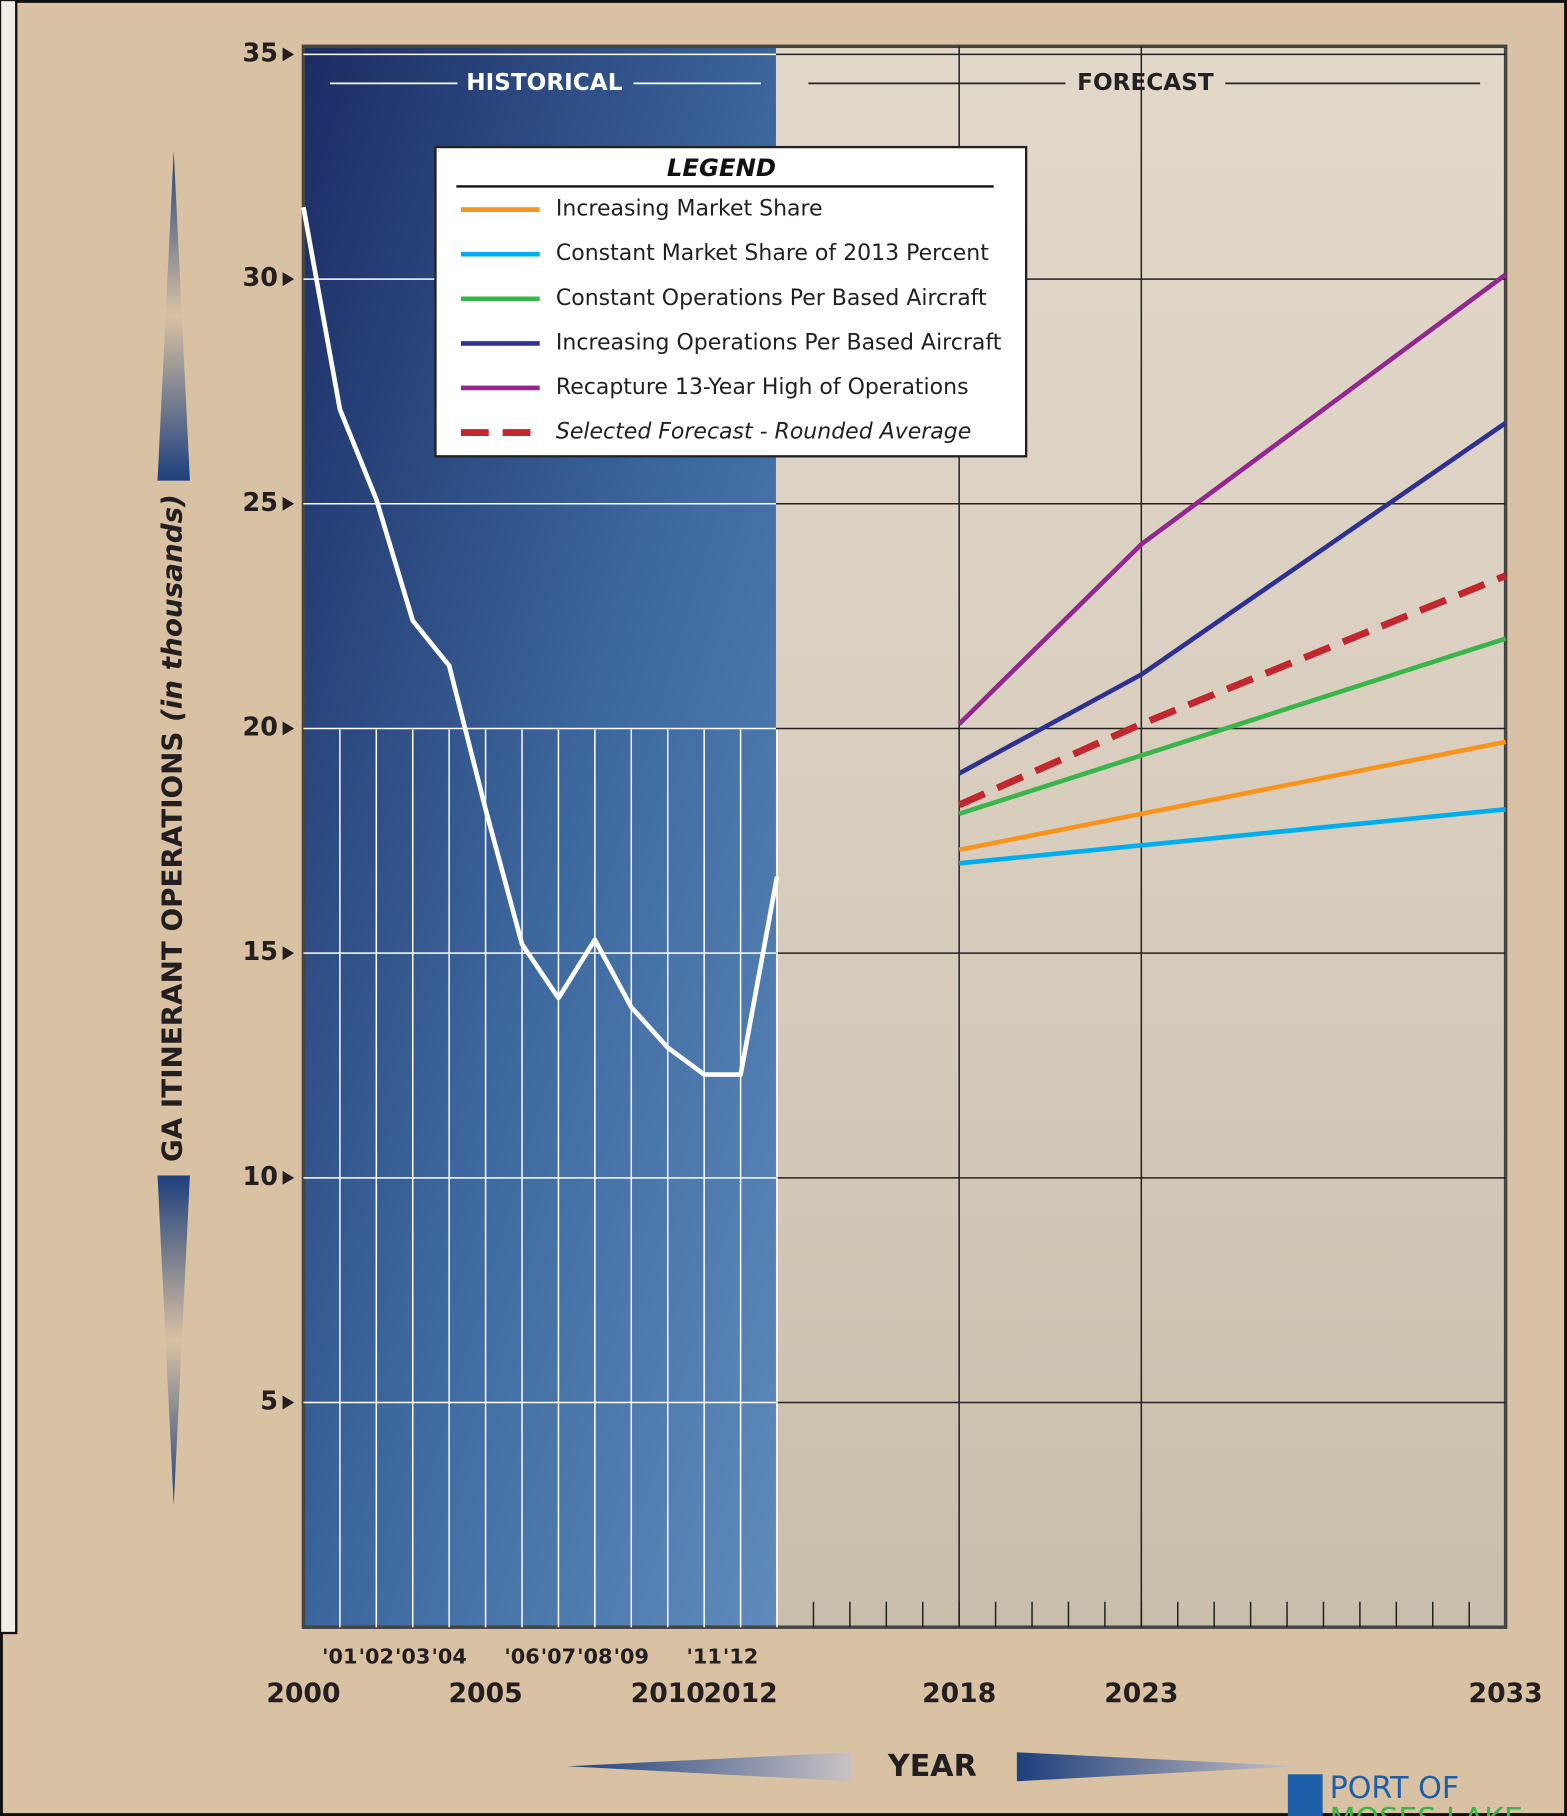 This screenshot has width=1567, height=1816. I want to click on x-tick-label: 2012, so click(741, 1693).